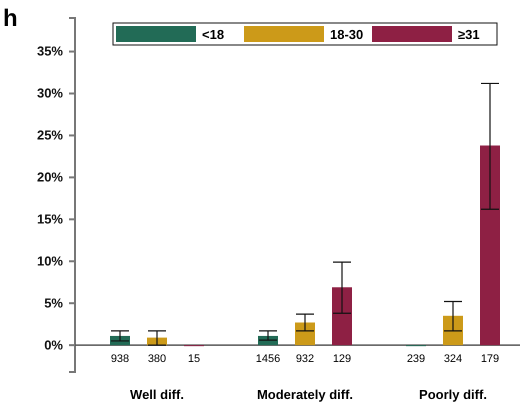  Describe the element at coordinates (194, 359) in the screenshot. I see `annotation: 15` at that location.